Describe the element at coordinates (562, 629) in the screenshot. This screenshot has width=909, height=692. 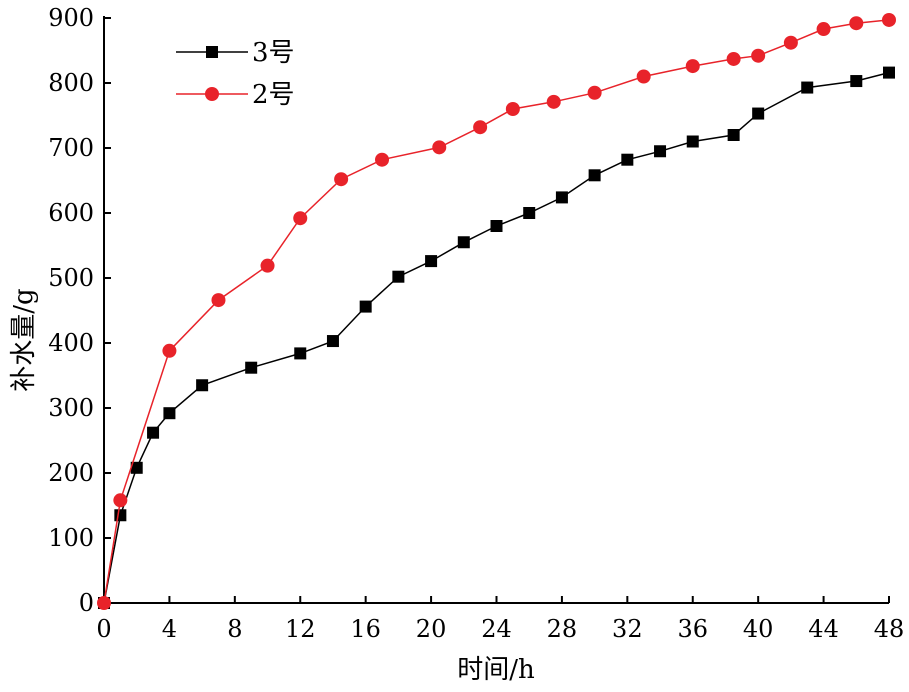
I see `x-tick-label: 28` at that location.